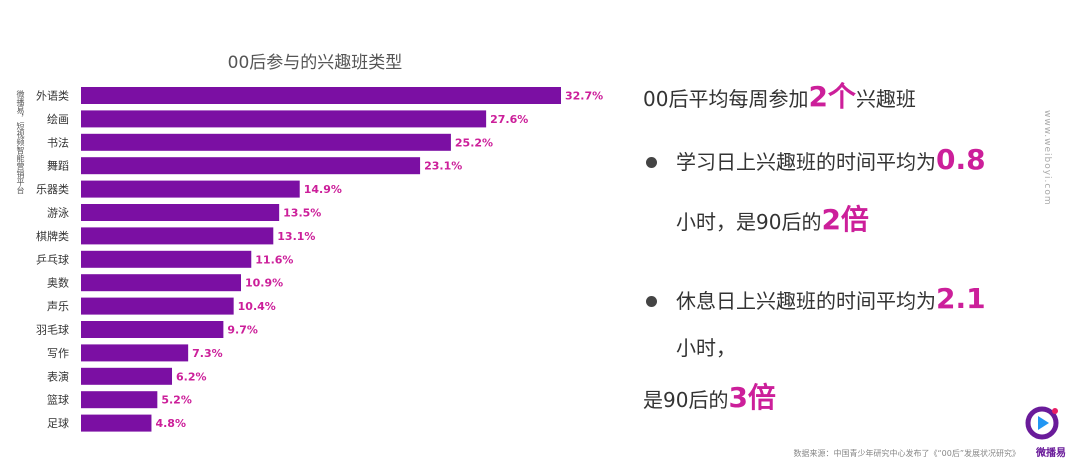  I want to click on category-label: 乒乓球, so click(52, 259).